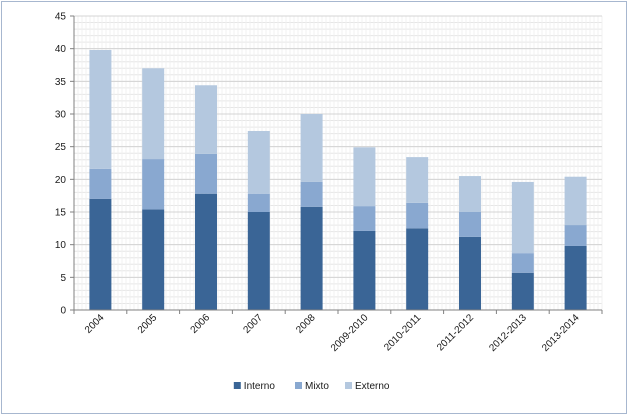 Image resolution: width=630 pixels, height=418 pixels. Describe the element at coordinates (522, 291) in the screenshot. I see `bar-interno-2012-2013` at that location.